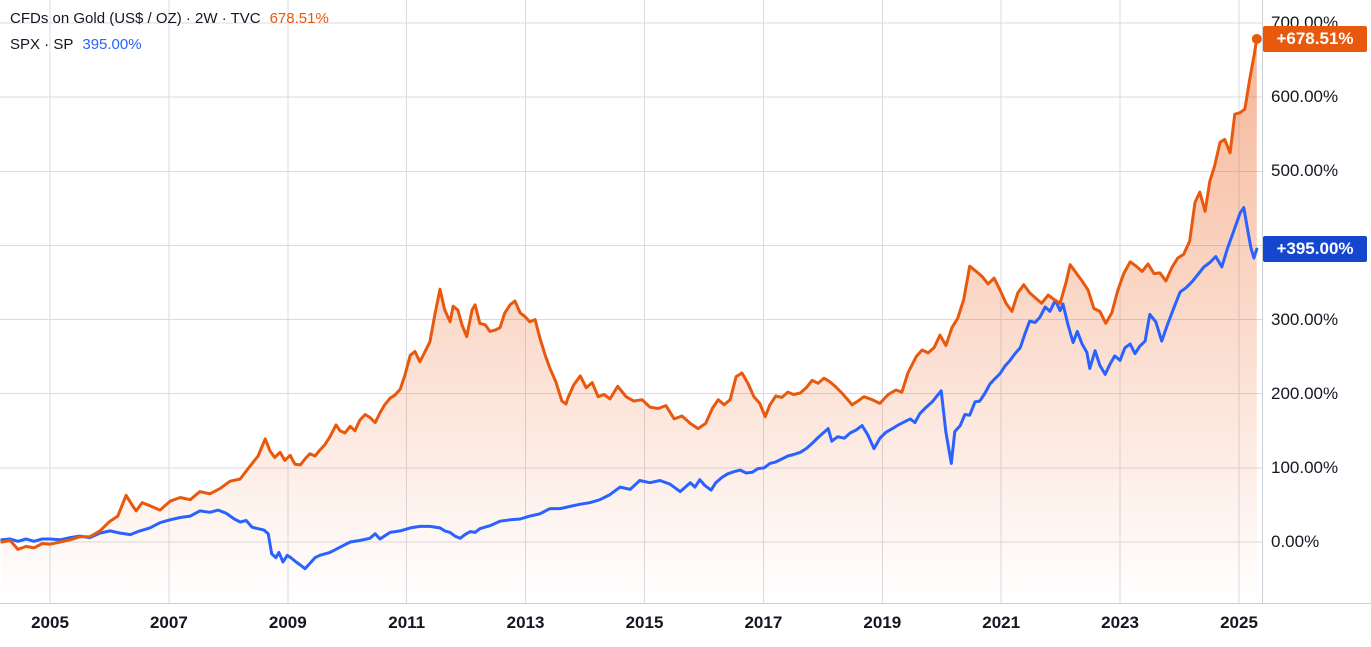 The width and height of the screenshot is (1371, 647). What do you see at coordinates (1295, 541) in the screenshot?
I see `price-axis-label-0: 0.00%` at bounding box center [1295, 541].